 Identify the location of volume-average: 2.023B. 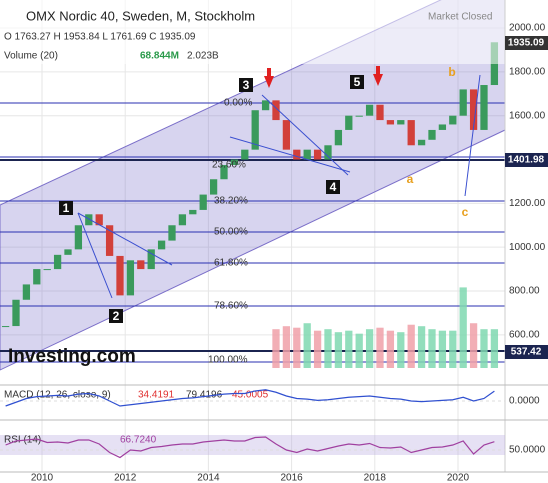
(203, 56).